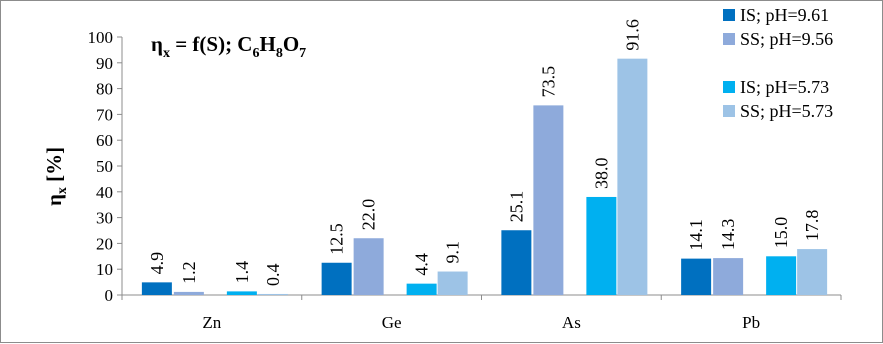  Describe the element at coordinates (56, 176) in the screenshot. I see `y-axis-label: ηx [%]` at that location.